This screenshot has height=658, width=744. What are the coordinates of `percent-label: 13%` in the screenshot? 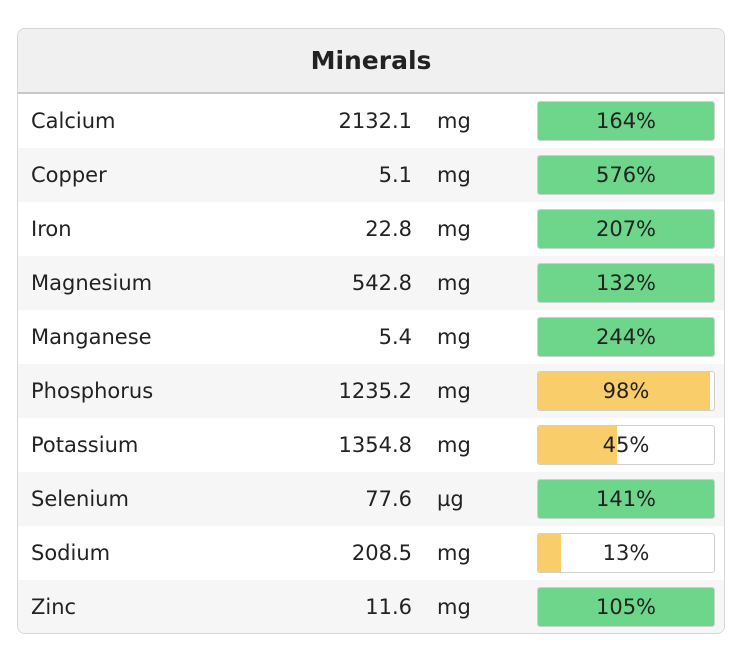 It's located at (626, 553).